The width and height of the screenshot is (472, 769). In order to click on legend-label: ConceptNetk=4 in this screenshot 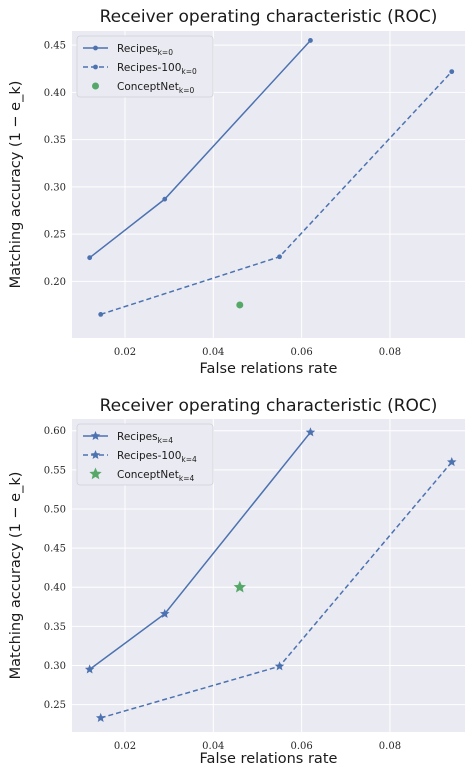, I will do `click(155, 476)`.